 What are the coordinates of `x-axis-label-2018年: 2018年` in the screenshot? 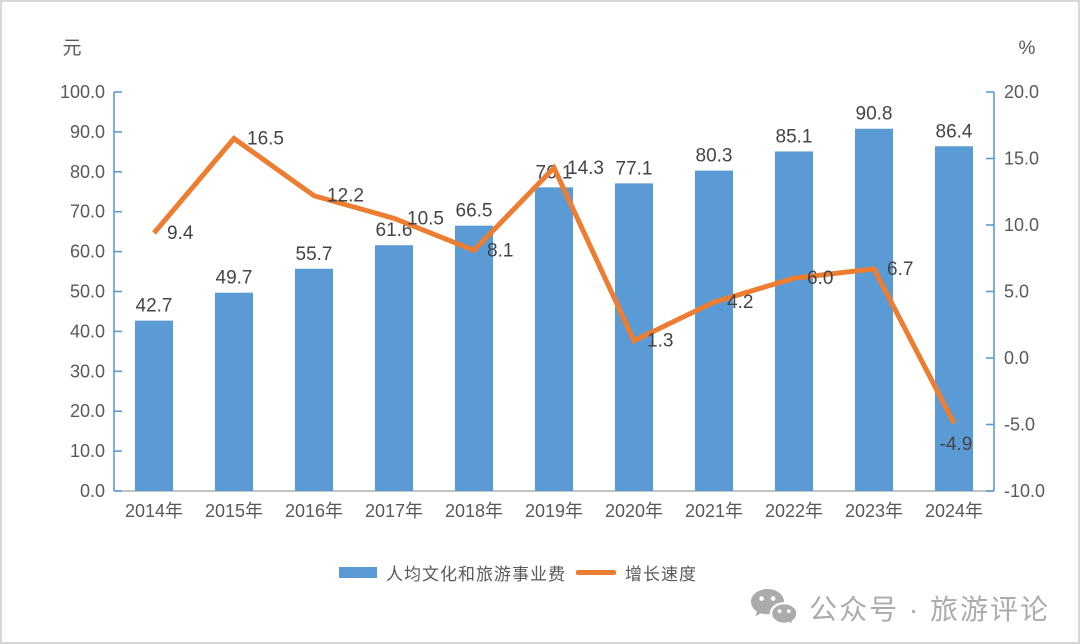 It's located at (474, 511).